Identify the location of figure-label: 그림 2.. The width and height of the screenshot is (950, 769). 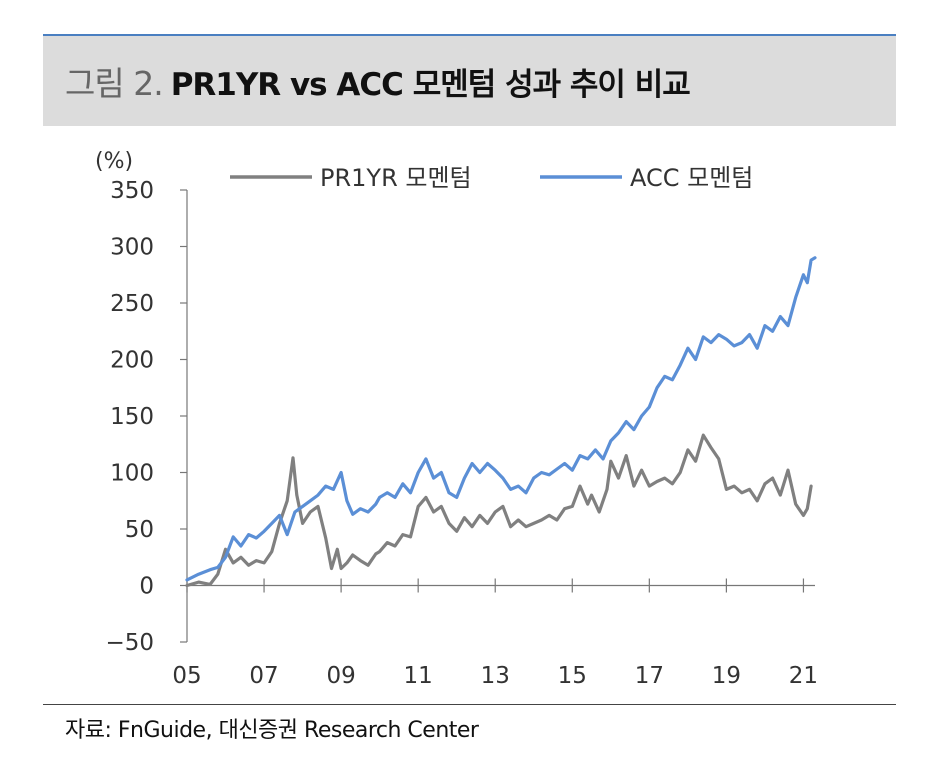
(114, 83).